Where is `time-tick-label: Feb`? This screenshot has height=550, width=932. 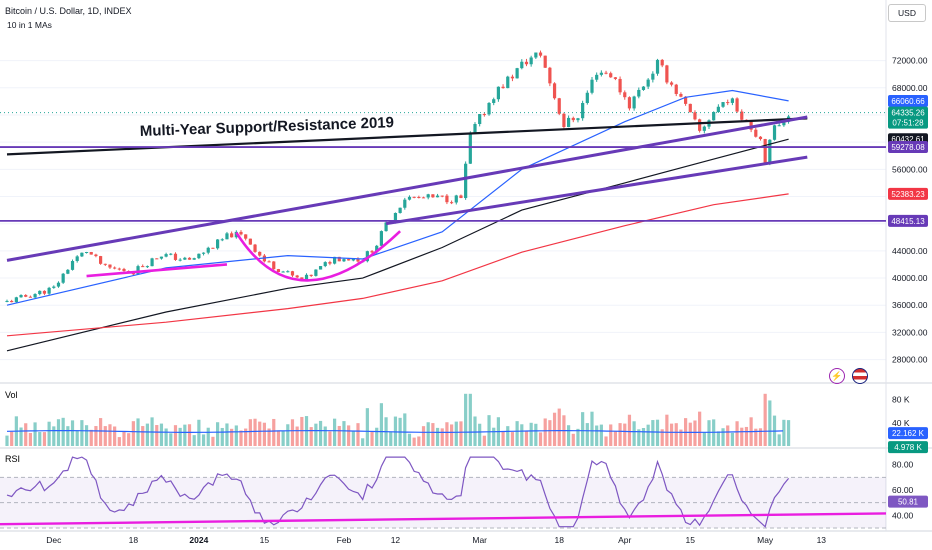
time-tick-label: Feb is located at coordinates (344, 540).